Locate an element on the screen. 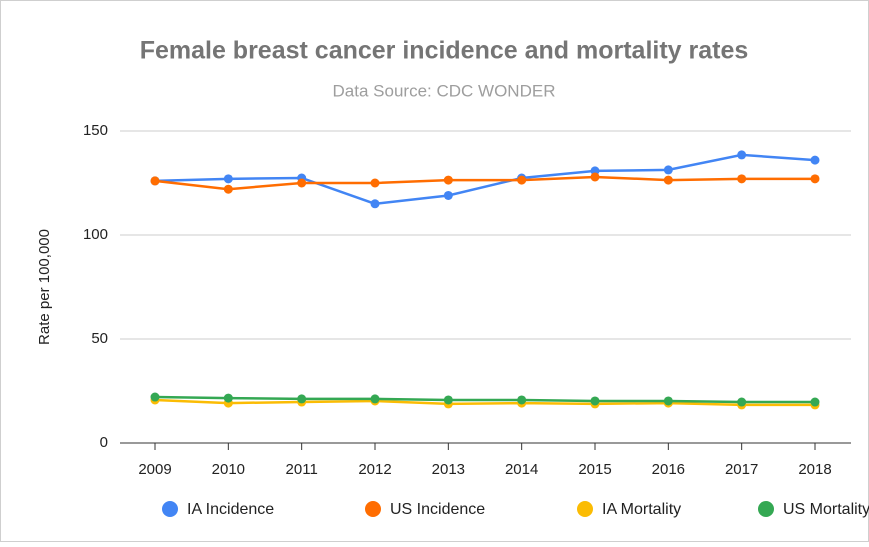 Image resolution: width=869 pixels, height=547 pixels. y-tick-label: 0 is located at coordinates (104, 442).